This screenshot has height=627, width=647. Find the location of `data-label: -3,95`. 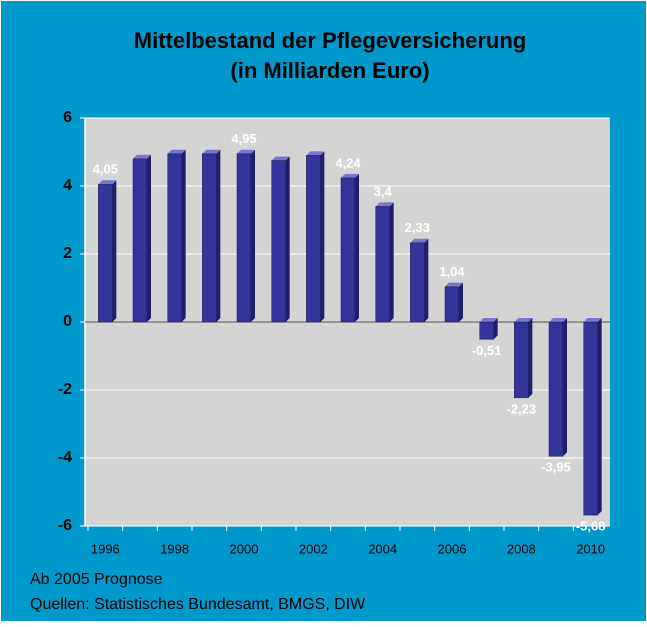

data-label: -3,95 is located at coordinates (556, 467).